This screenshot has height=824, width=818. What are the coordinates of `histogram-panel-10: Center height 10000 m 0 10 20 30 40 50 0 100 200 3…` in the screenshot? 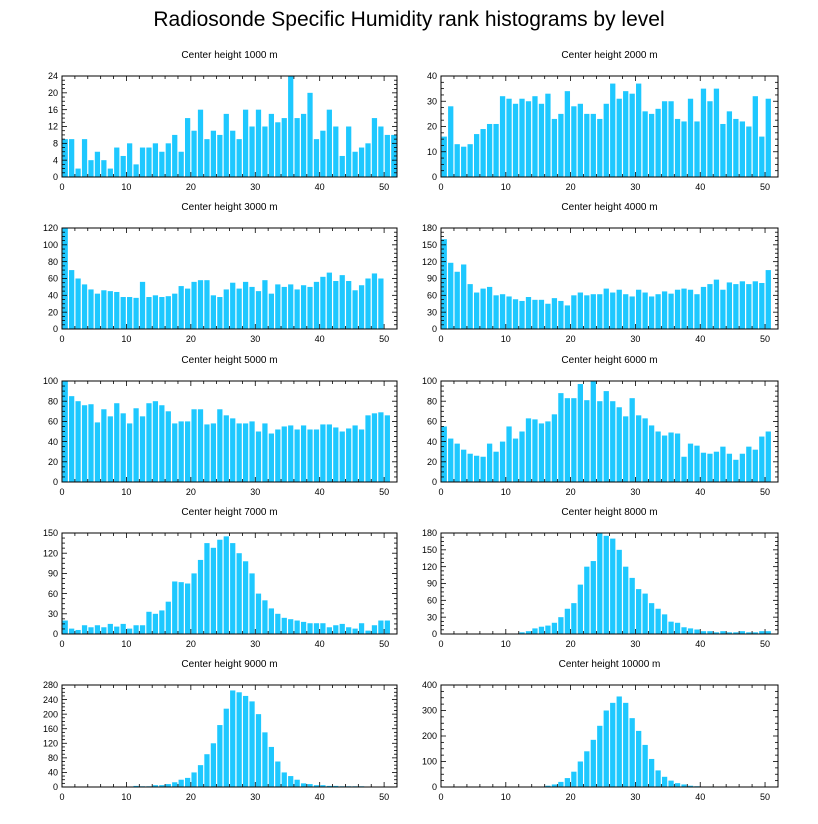 It's located at (600, 730).